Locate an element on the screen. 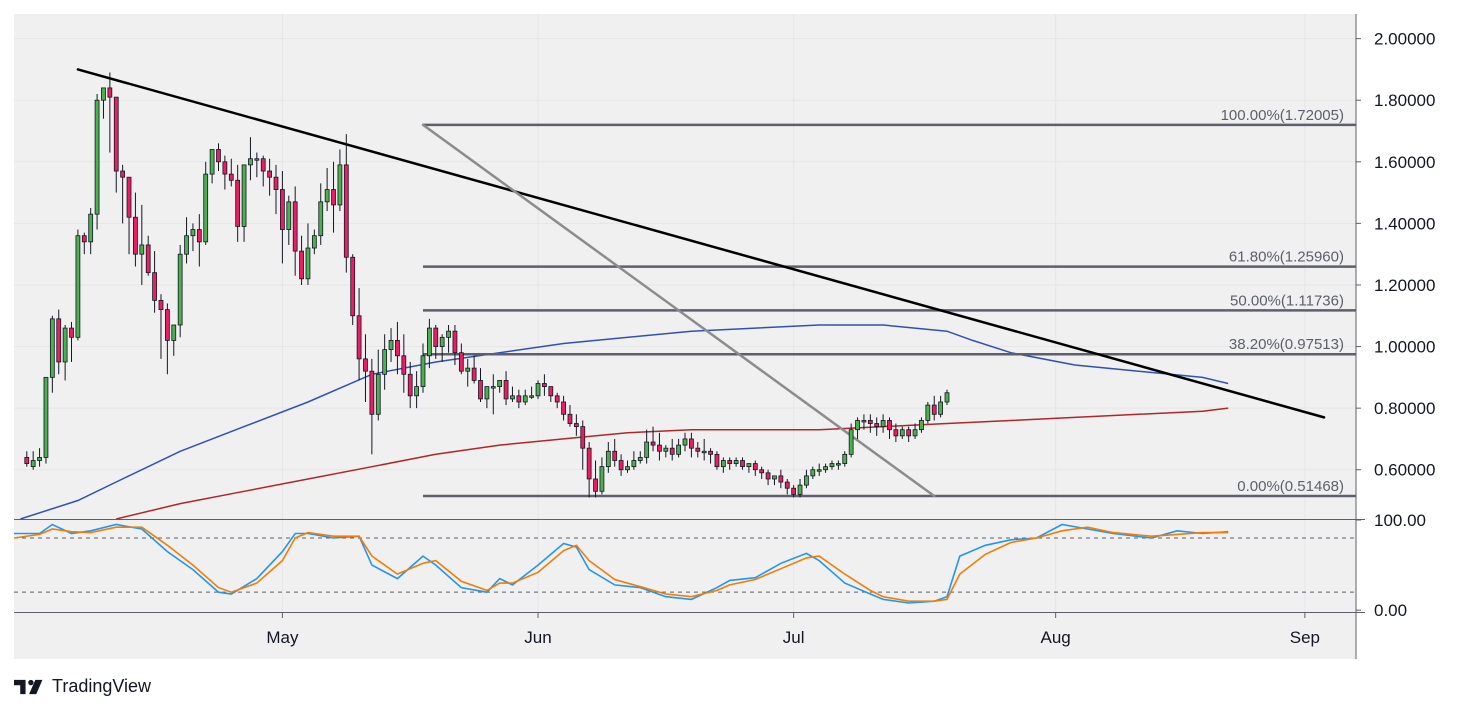  price-tick-label: 1.20000 is located at coordinates (1404, 285).